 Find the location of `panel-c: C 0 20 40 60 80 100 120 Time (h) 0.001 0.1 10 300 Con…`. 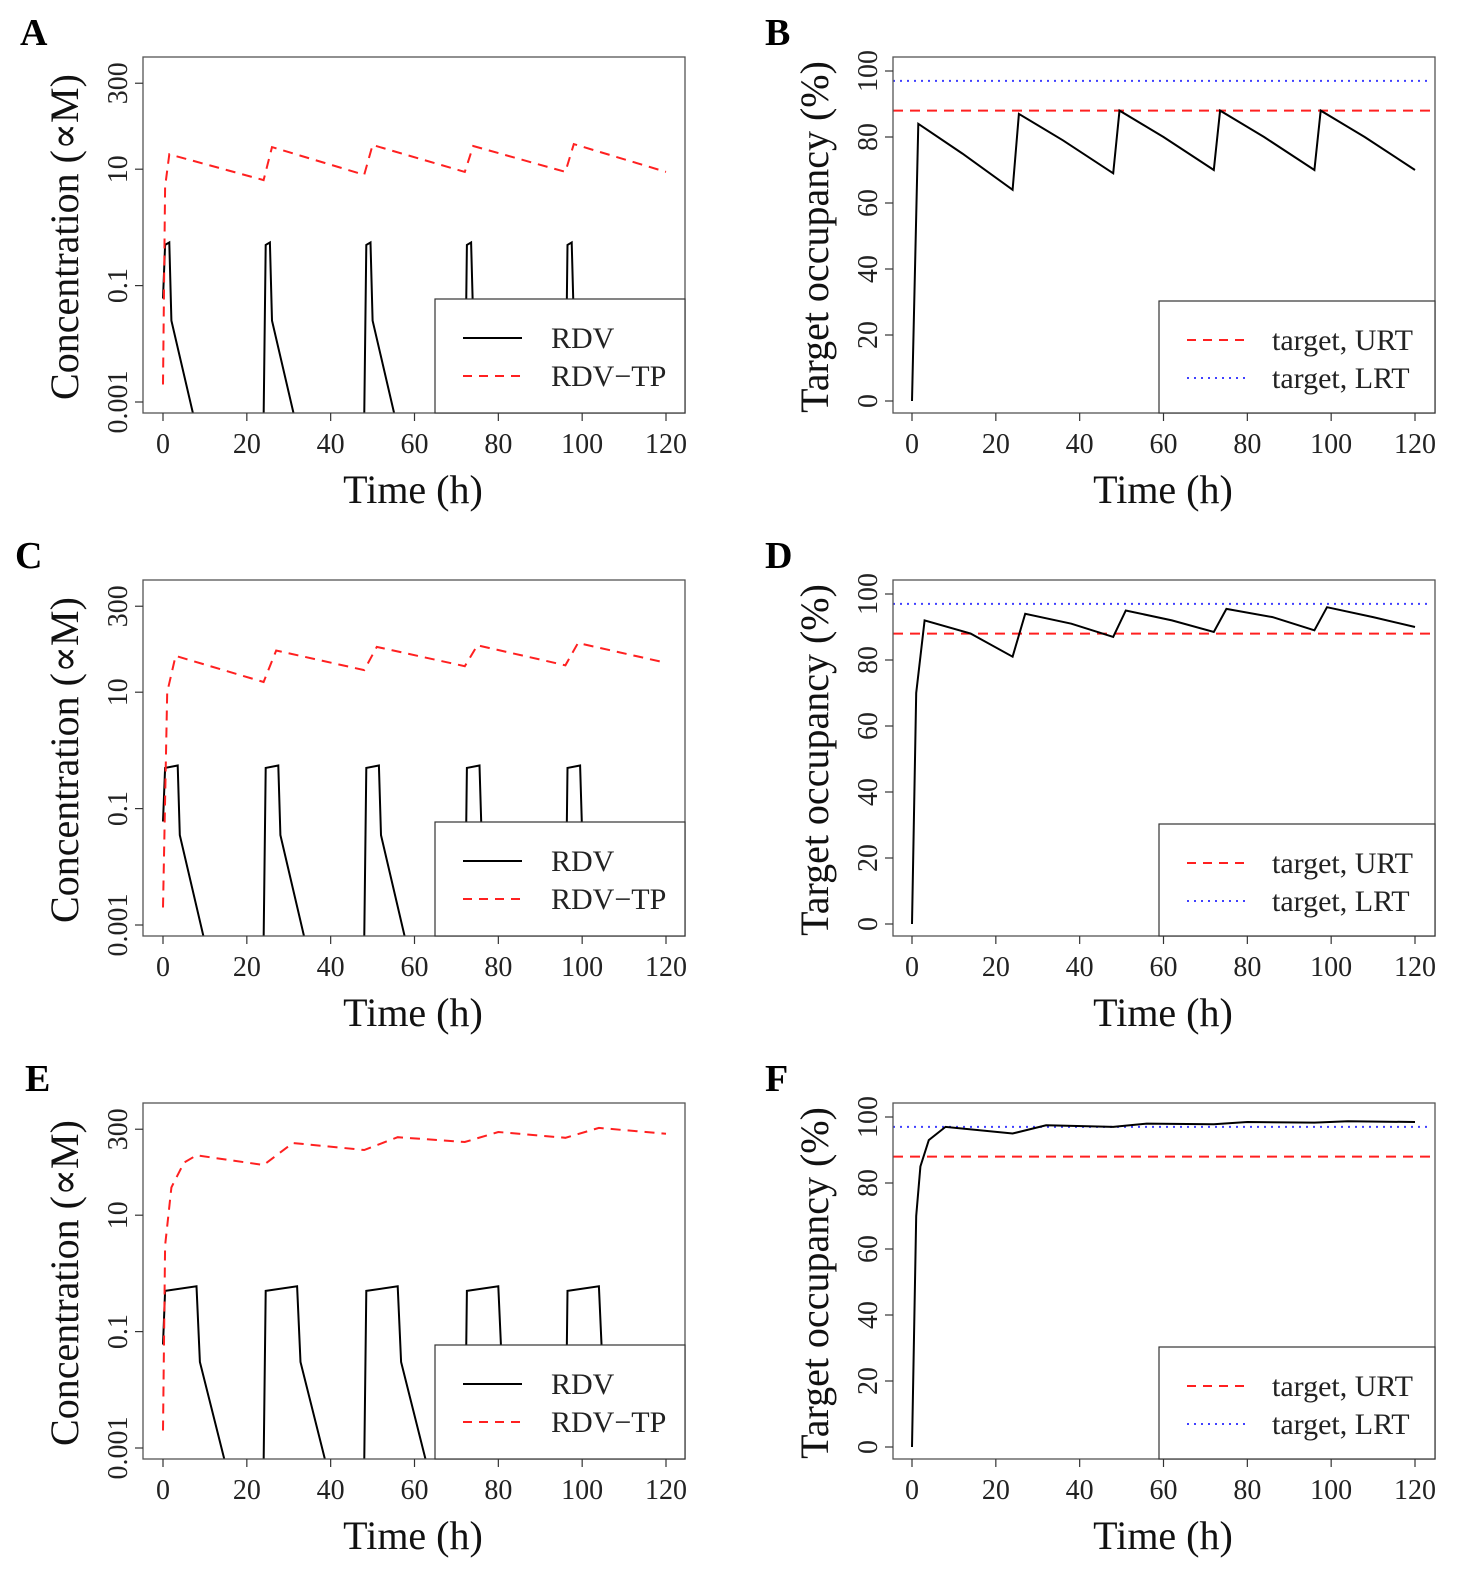

panel-c: C 0 20 40 60 80 100 120 Time (h) 0.001 0.1 10 300 Con… is located at coordinates (351, 785).